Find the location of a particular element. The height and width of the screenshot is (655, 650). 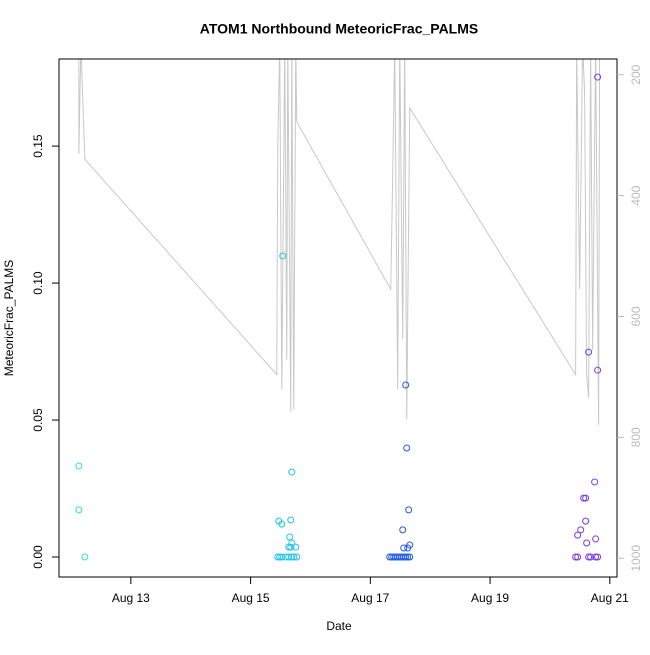

x-tick-label: Aug 19 is located at coordinates (490, 598).